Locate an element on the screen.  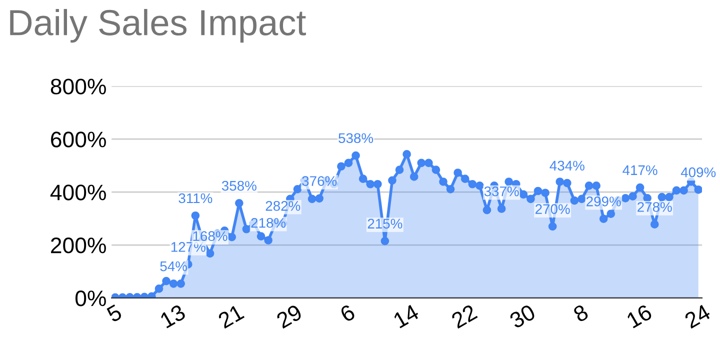
data-label: 215% is located at coordinates (385, 223).